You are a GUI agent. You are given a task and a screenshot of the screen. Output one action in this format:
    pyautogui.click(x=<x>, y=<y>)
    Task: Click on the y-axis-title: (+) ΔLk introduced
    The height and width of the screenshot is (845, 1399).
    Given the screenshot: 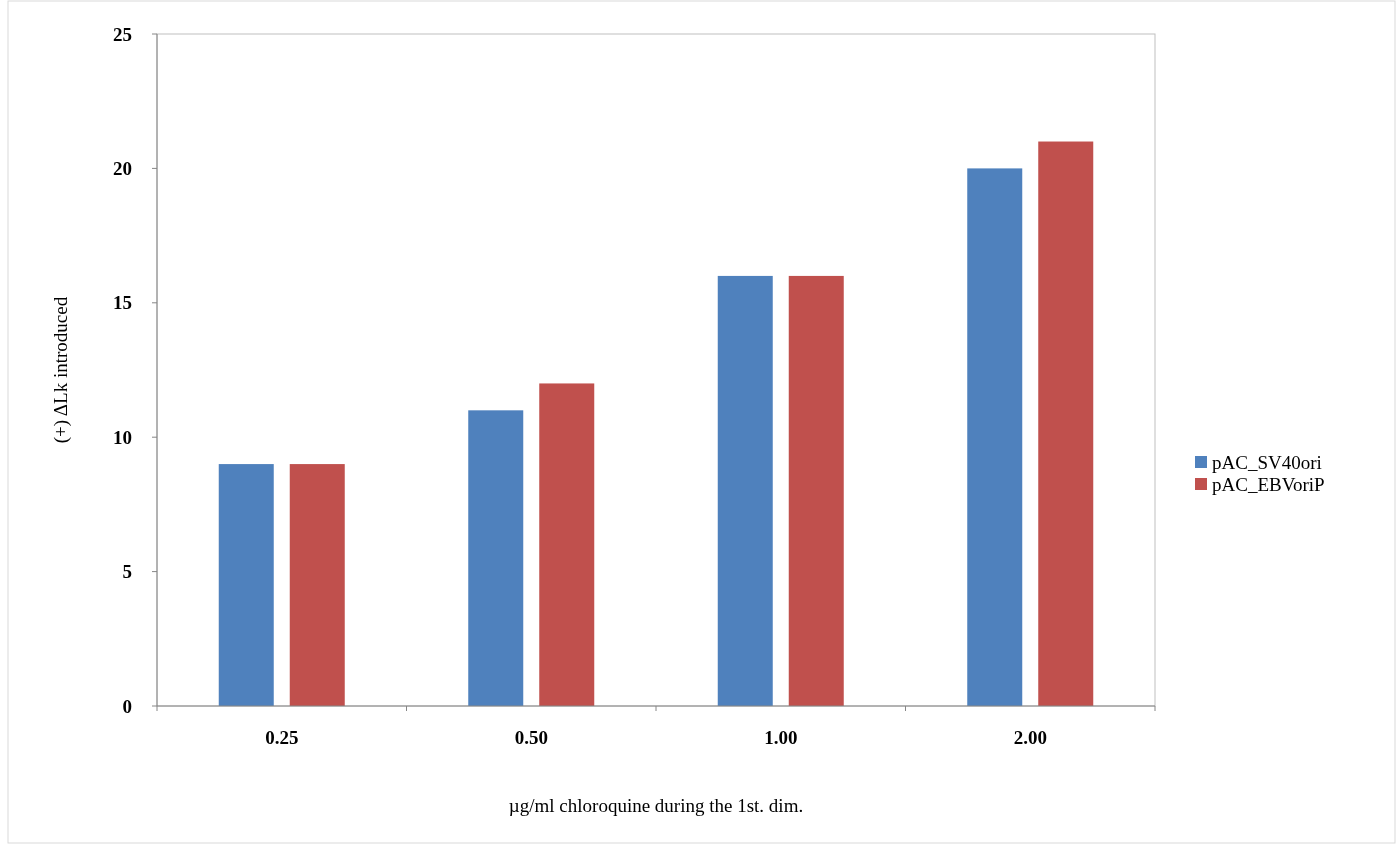 What is the action you would take?
    pyautogui.click(x=61, y=370)
    